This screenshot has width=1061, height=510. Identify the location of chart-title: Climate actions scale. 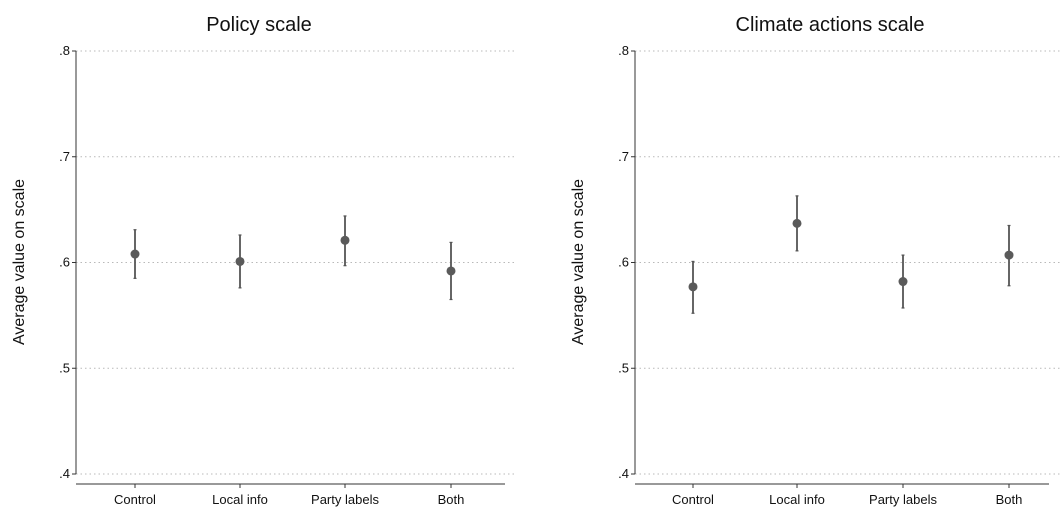
(830, 25).